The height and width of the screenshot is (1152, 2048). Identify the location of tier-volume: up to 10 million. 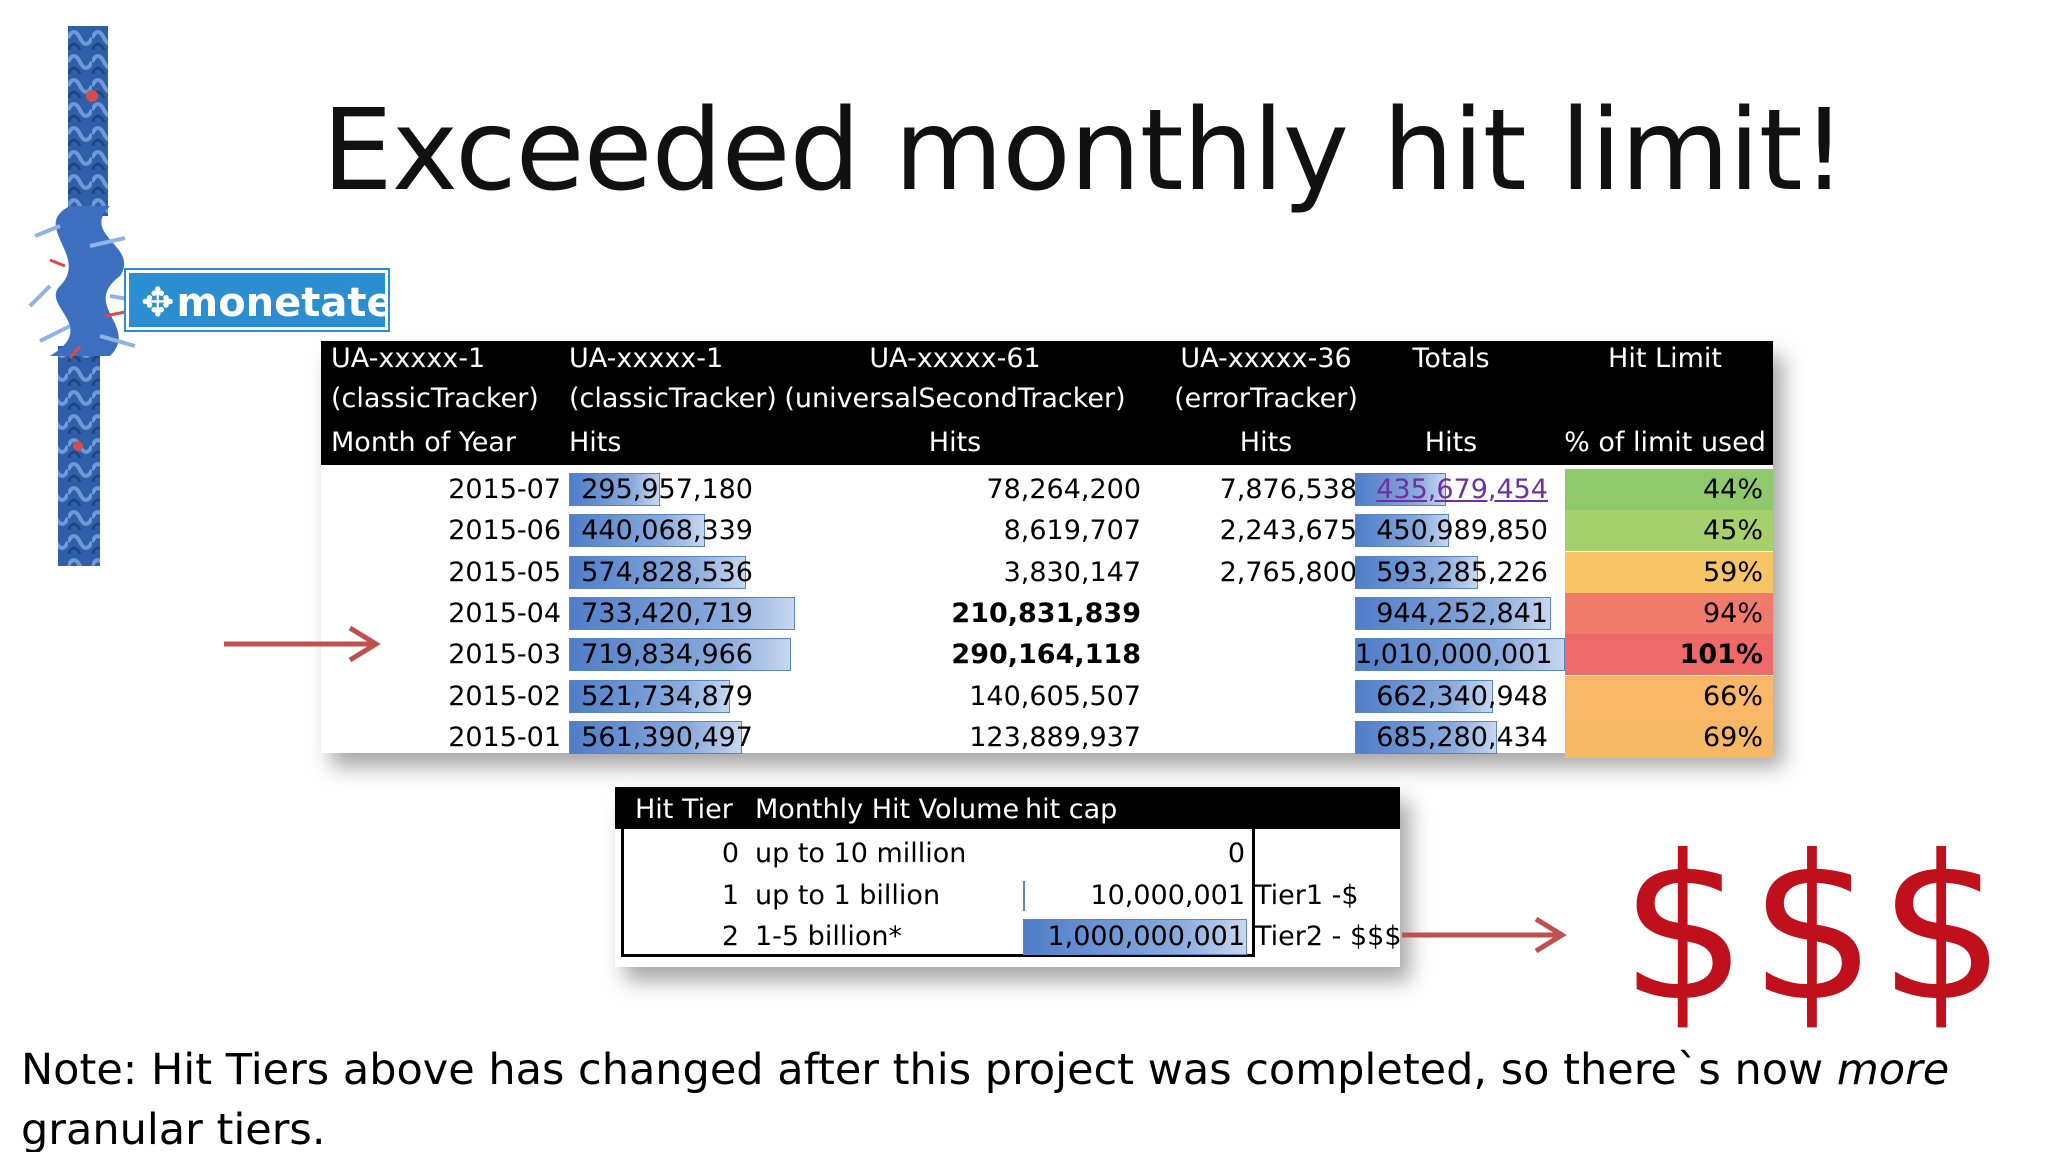
(861, 853).